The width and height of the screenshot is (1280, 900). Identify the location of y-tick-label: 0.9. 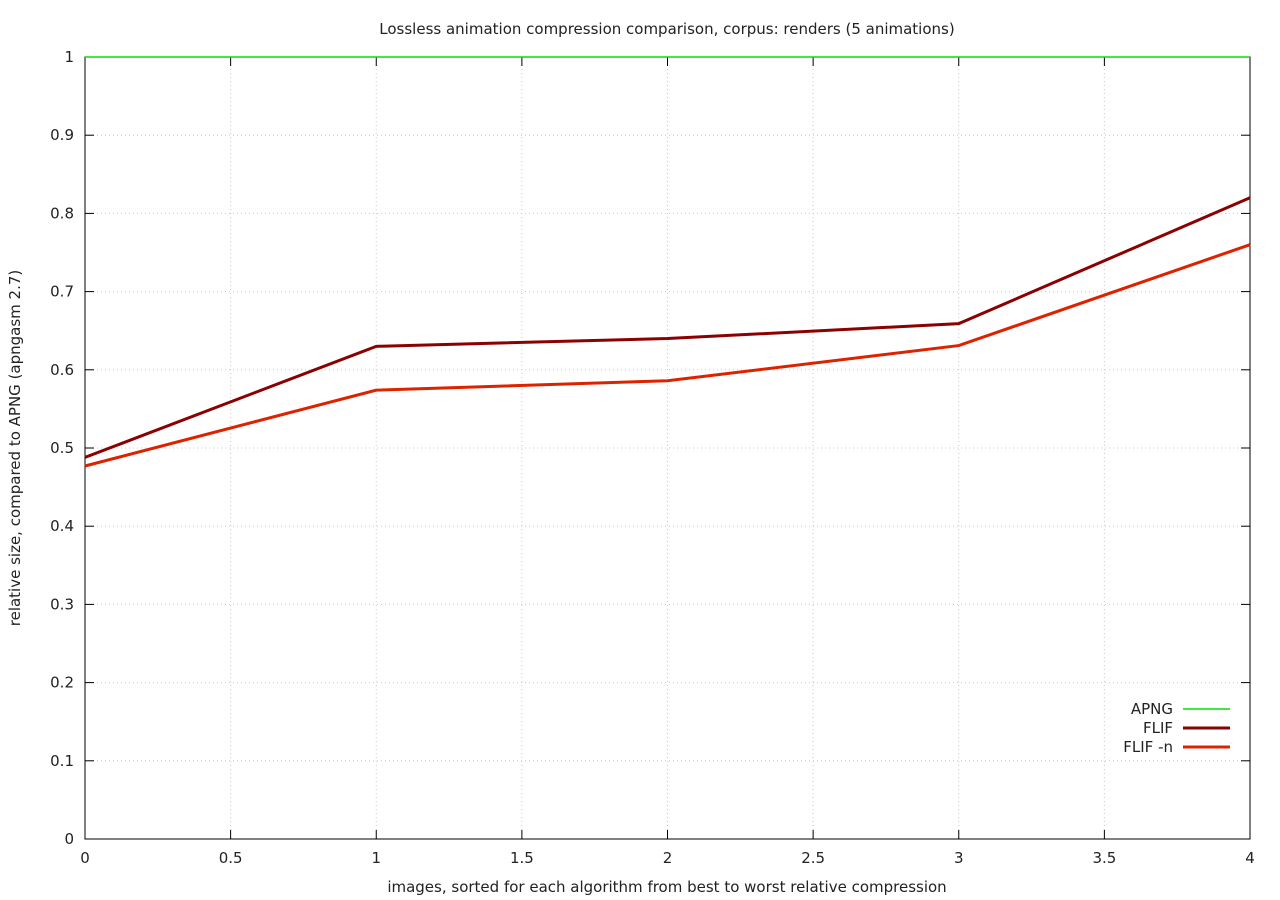
(62, 135).